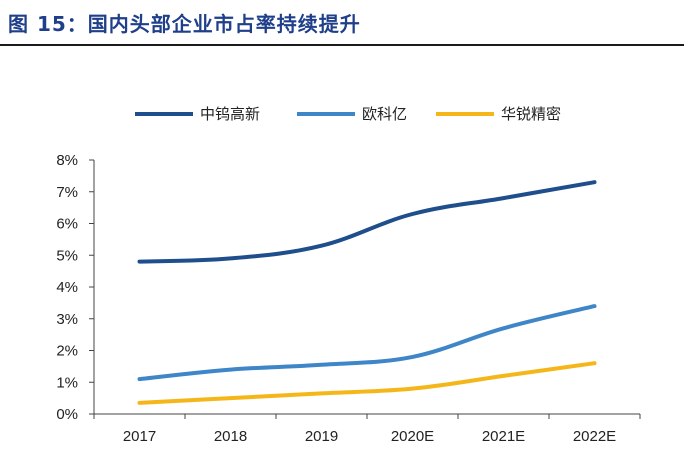  I want to click on y-tick-label: 4%, so click(67, 287).